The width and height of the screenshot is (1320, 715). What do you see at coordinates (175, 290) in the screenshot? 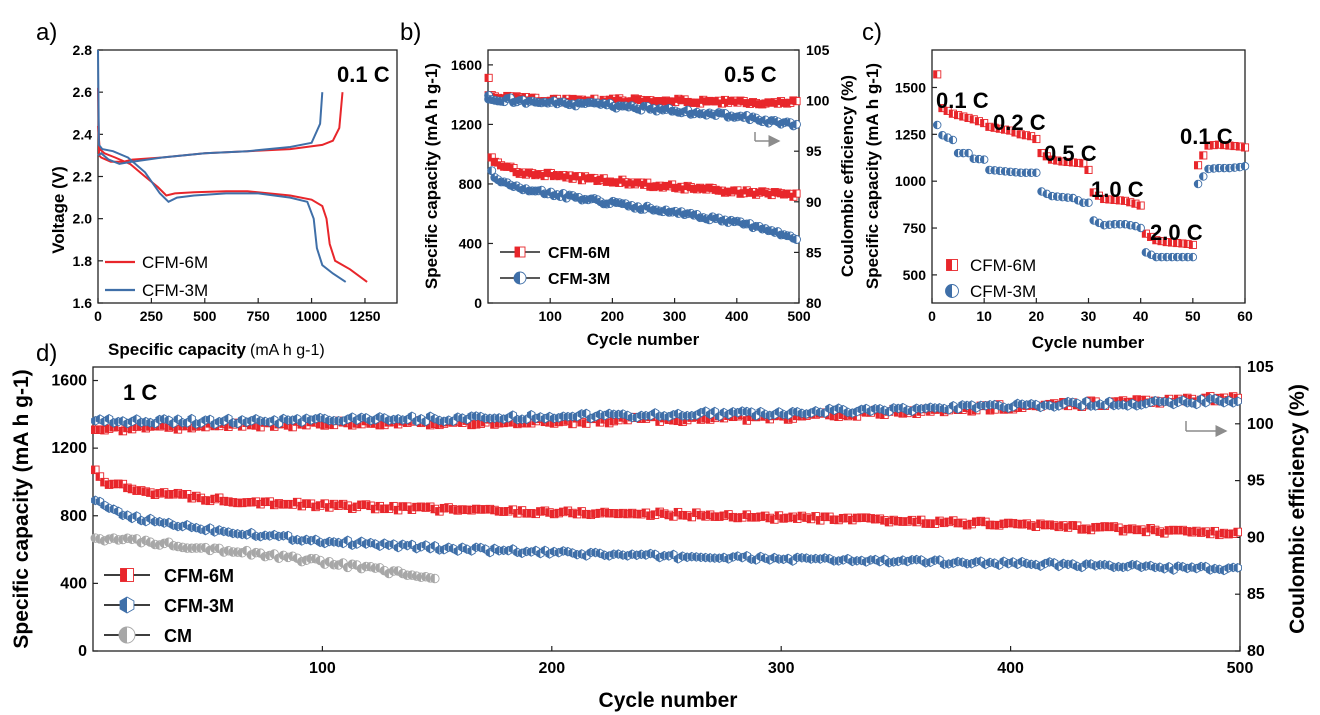
I see `panel-a-legend-label: CFM-3M` at bounding box center [175, 290].